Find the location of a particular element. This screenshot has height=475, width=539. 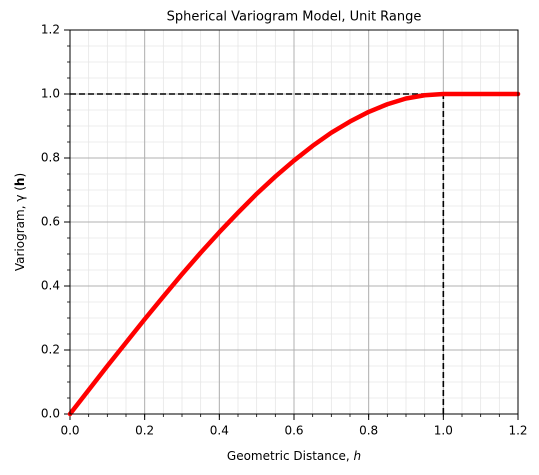

y-tick-label: 0.4 is located at coordinates (50, 286).